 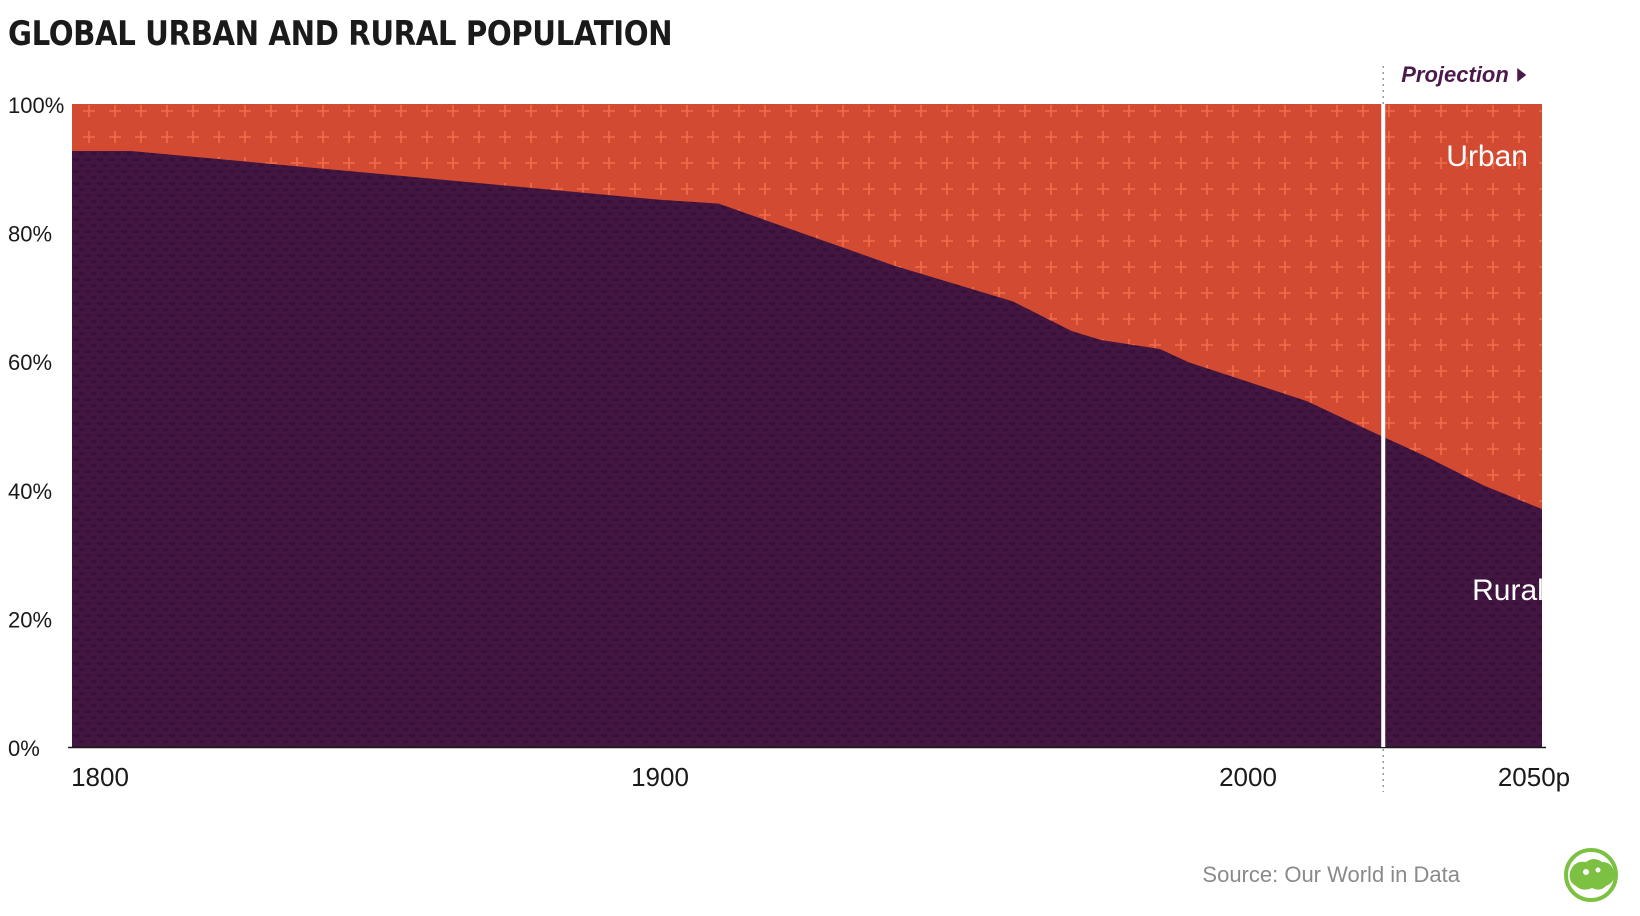 I want to click on source-note: Source: Our World in Data, so click(x=1331, y=874).